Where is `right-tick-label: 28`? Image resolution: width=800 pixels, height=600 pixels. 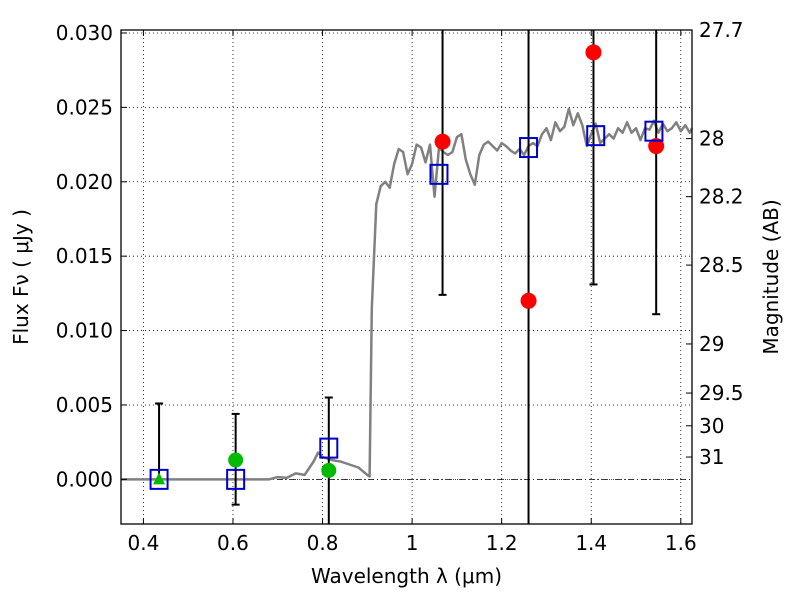 right-tick-label: 28 is located at coordinates (711, 139).